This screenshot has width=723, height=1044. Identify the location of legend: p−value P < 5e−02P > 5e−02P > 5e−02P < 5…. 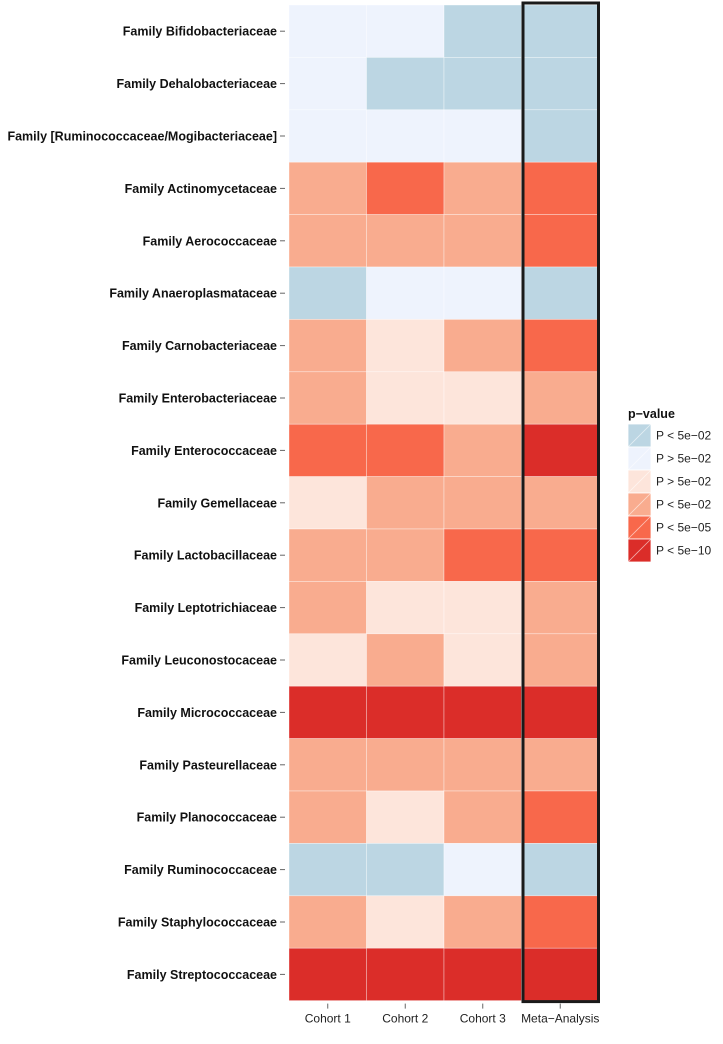
(669, 485).